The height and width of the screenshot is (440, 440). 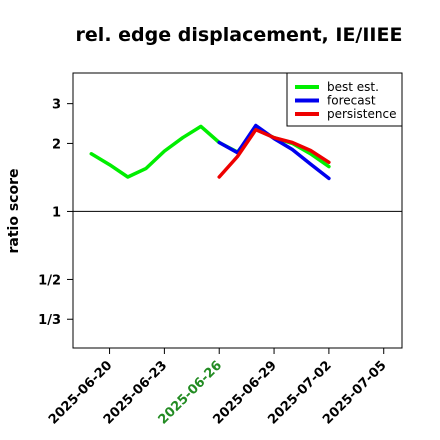 I want to click on y-tick-label-2: 1, so click(x=56, y=212).